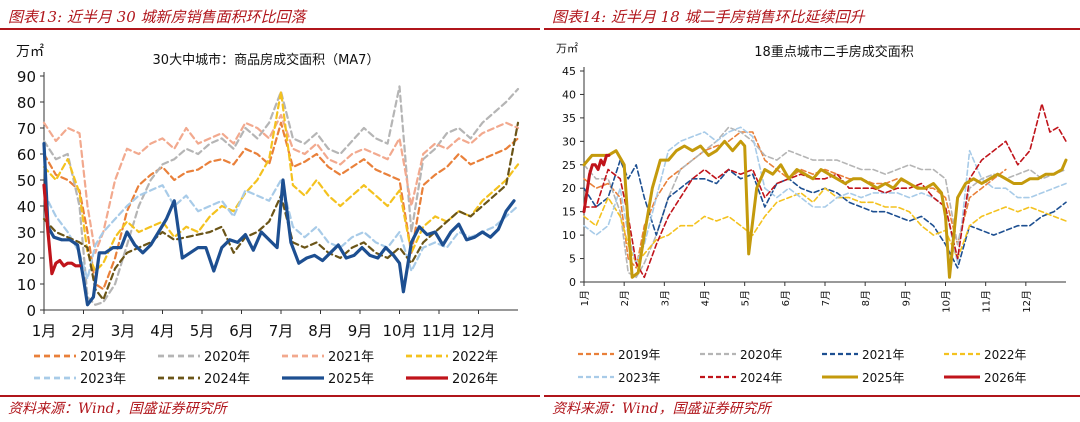 The image size is (1080, 422). I want to click on chart-title: 18重点城市二手房成交面积, so click(834, 52).